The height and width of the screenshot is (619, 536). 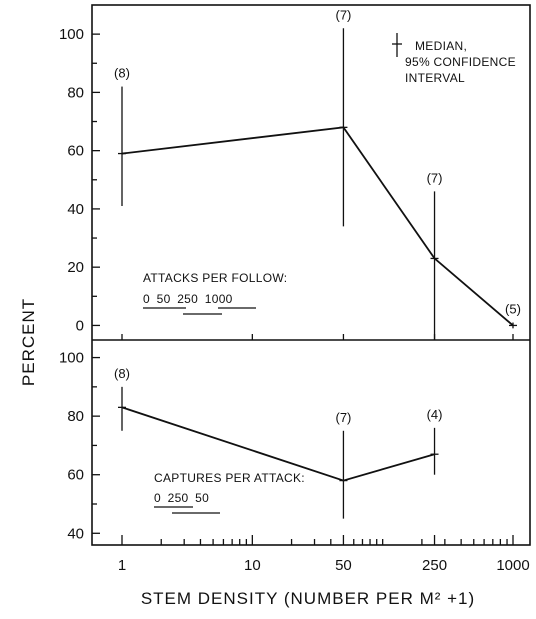 What do you see at coordinates (122, 373) in the screenshot?
I see `sample-size-label-bottom: (8)` at bounding box center [122, 373].